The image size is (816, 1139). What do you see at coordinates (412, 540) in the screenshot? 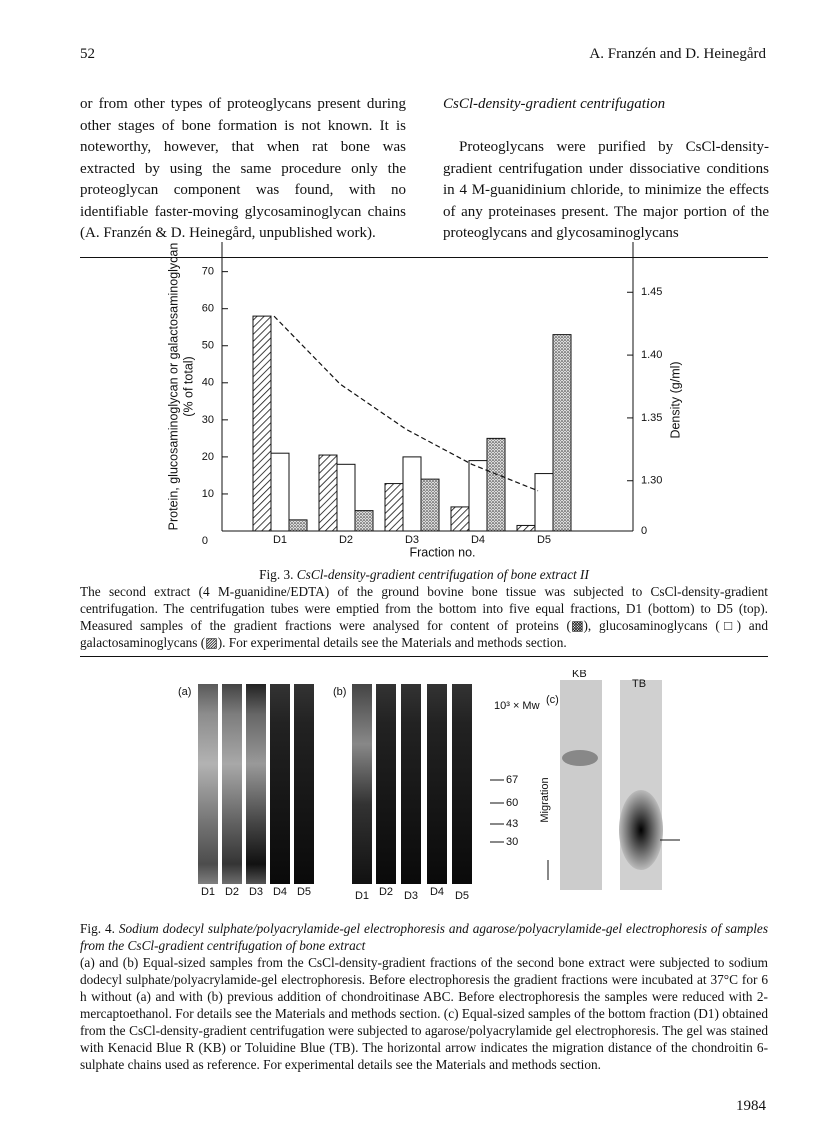
I see `x-tick-label: D3` at bounding box center [412, 540].